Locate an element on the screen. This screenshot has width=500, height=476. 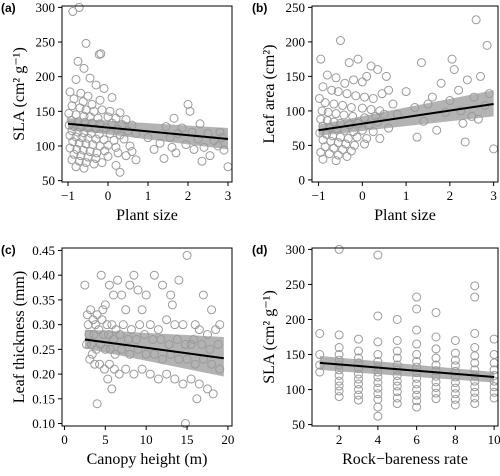
y-axis-label: Leaf thickness (mm) is located at coordinates (19, 337).